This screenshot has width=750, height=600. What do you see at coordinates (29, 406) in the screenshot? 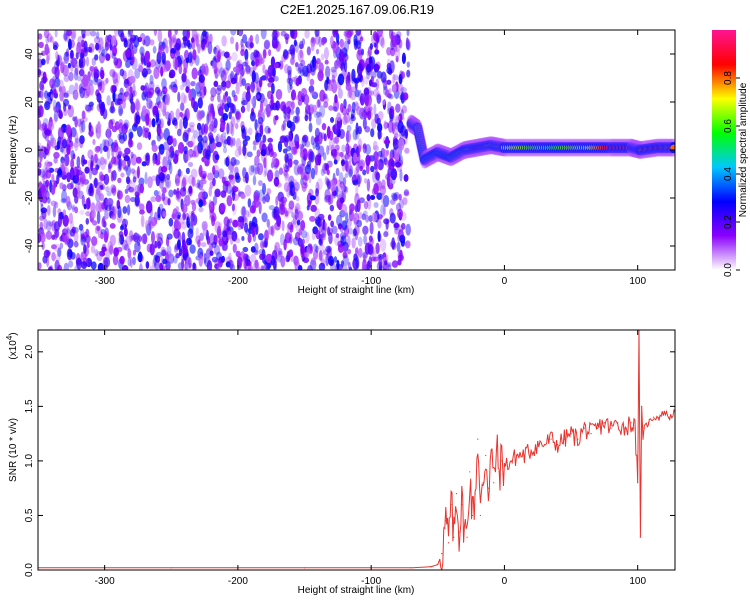
I see `snr-y-tick-label: 1.5` at bounding box center [29, 406].